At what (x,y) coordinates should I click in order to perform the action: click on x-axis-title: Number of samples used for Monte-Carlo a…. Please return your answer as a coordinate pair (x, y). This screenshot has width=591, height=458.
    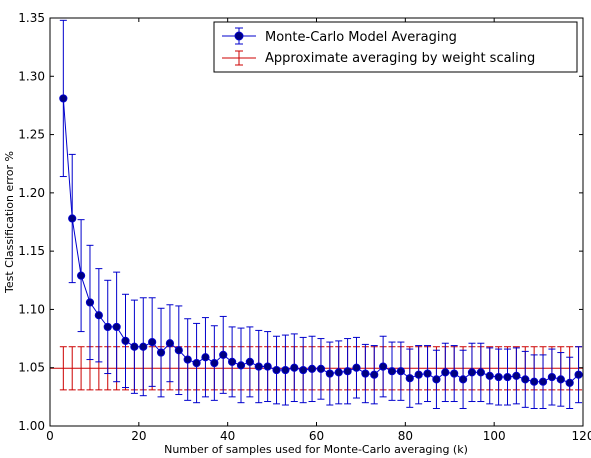
    Looking at the image, I should click on (316, 449).